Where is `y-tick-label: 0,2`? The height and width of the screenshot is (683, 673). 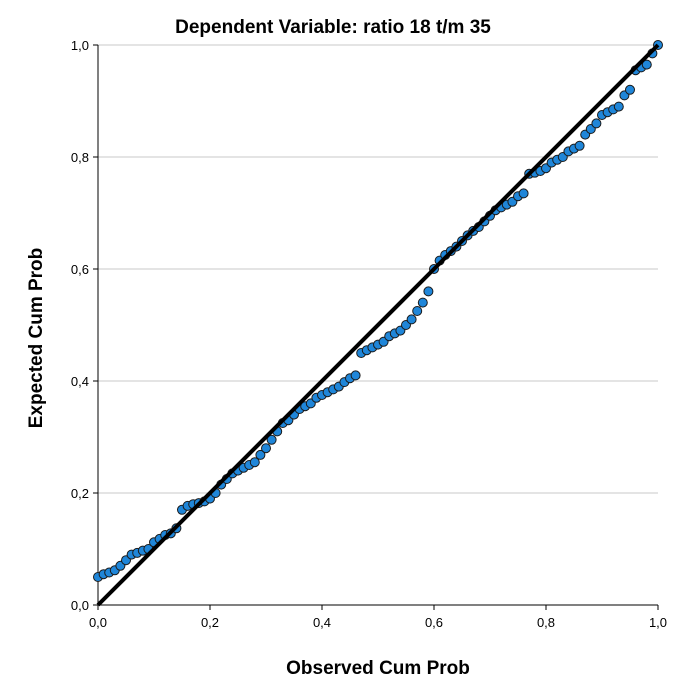
y-tick-label: 0,2 is located at coordinates (80, 493).